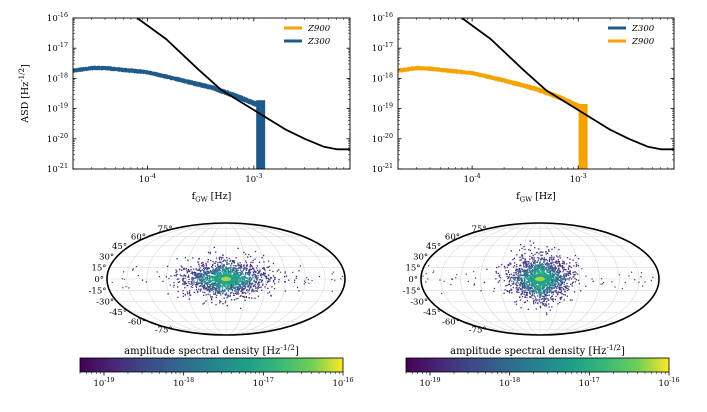 The width and height of the screenshot is (707, 412). I want to click on lat-label: -15°, so click(98, 291).